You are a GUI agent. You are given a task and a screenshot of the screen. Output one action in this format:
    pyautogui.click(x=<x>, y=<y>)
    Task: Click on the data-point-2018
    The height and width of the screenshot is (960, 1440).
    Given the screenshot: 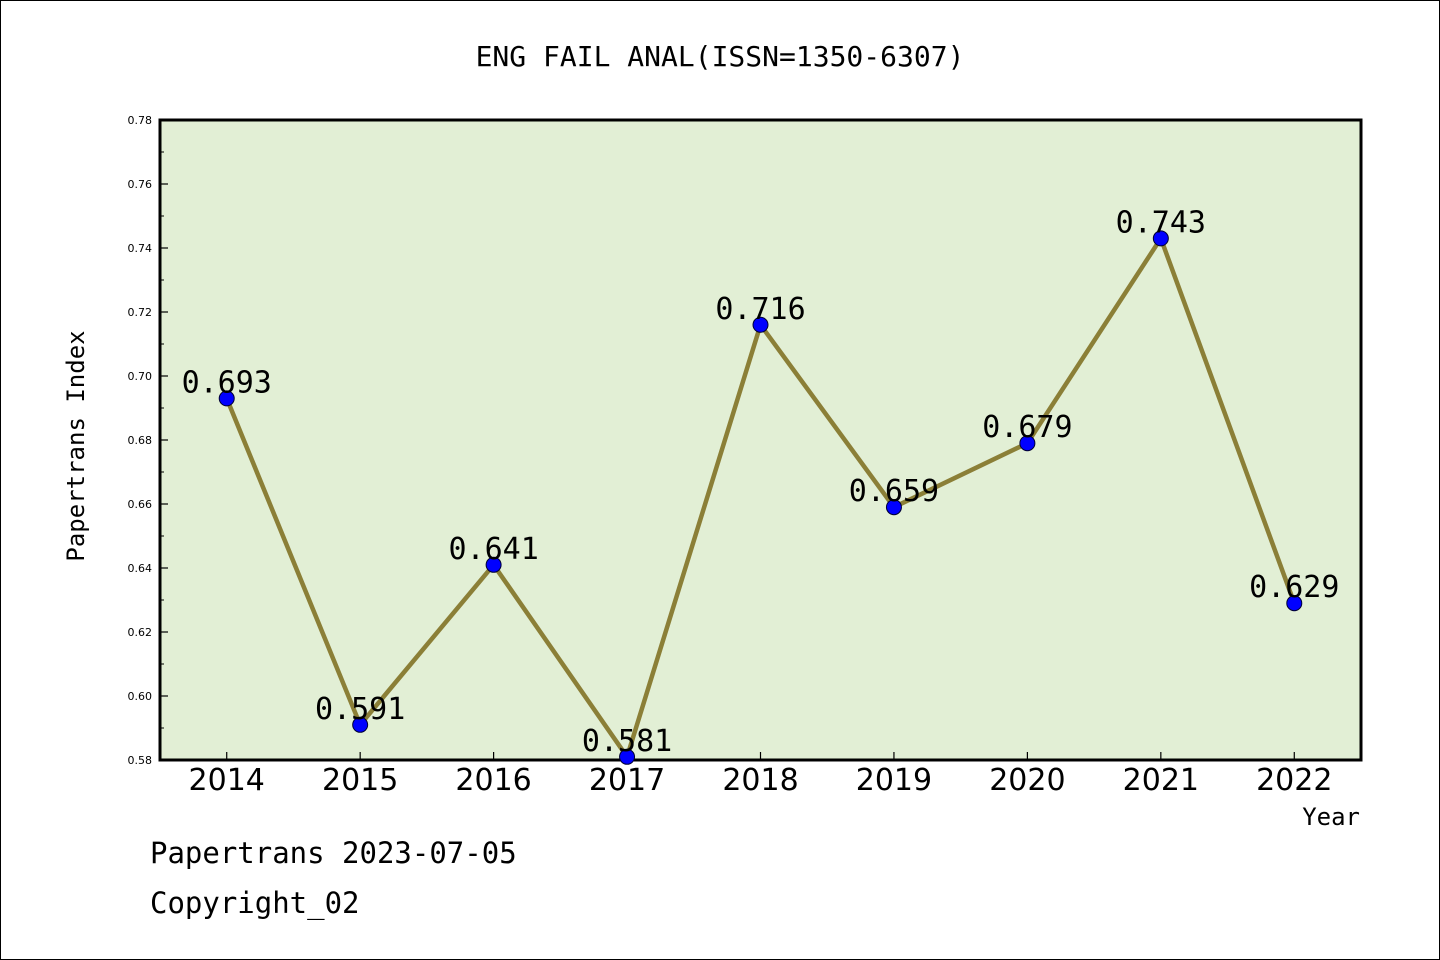 What is the action you would take?
    pyautogui.click(x=760, y=324)
    